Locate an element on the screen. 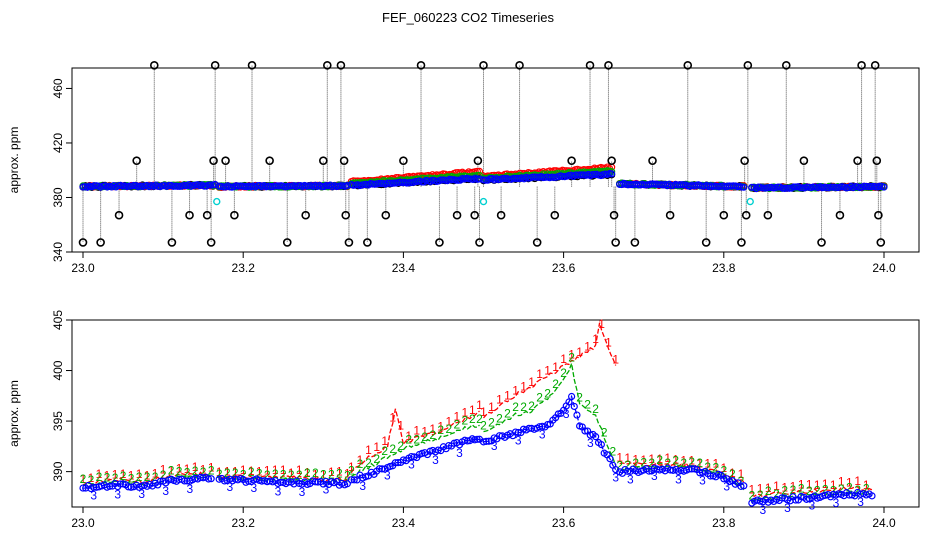 This screenshot has width=936, height=540. y-tick-label: 380 is located at coordinates (58, 197).